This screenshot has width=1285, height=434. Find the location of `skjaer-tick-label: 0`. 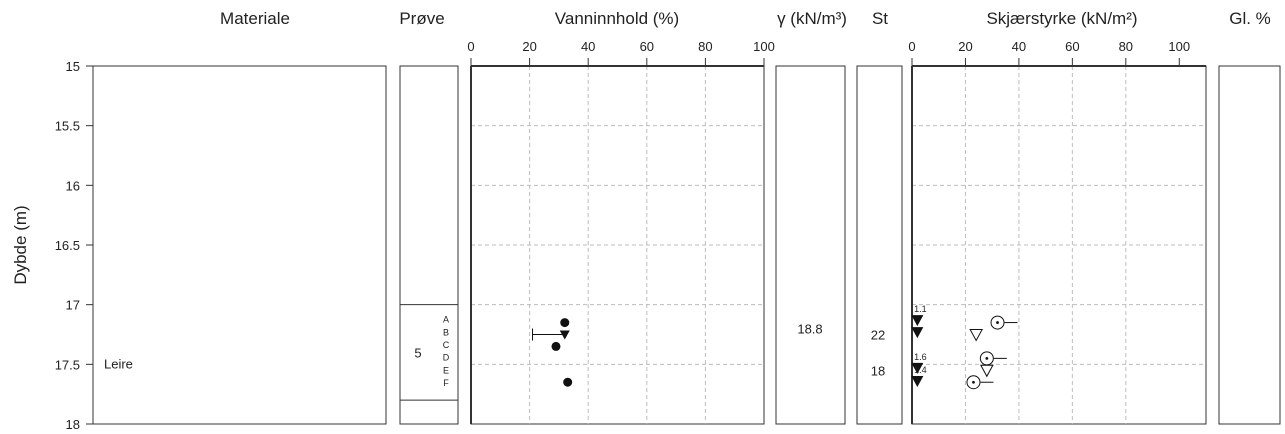

skjaer-tick-label: 0 is located at coordinates (911, 46).